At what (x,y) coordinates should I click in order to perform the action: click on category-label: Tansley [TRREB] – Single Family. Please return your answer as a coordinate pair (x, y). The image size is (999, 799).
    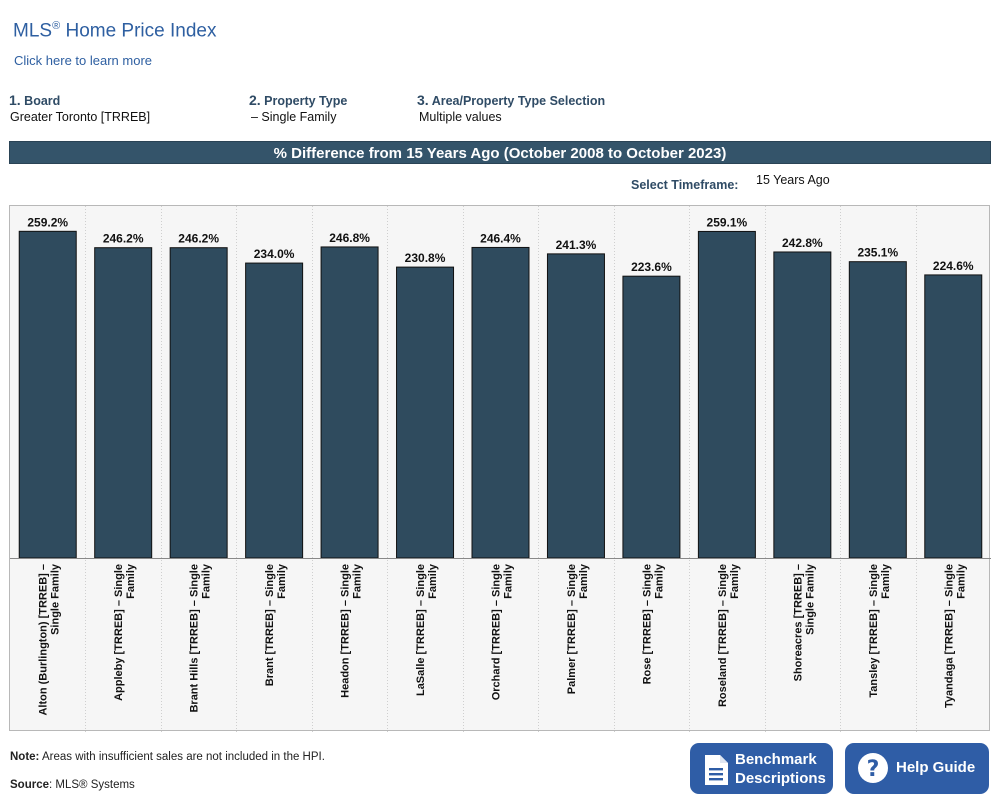
    Looking at the image, I should click on (880, 630).